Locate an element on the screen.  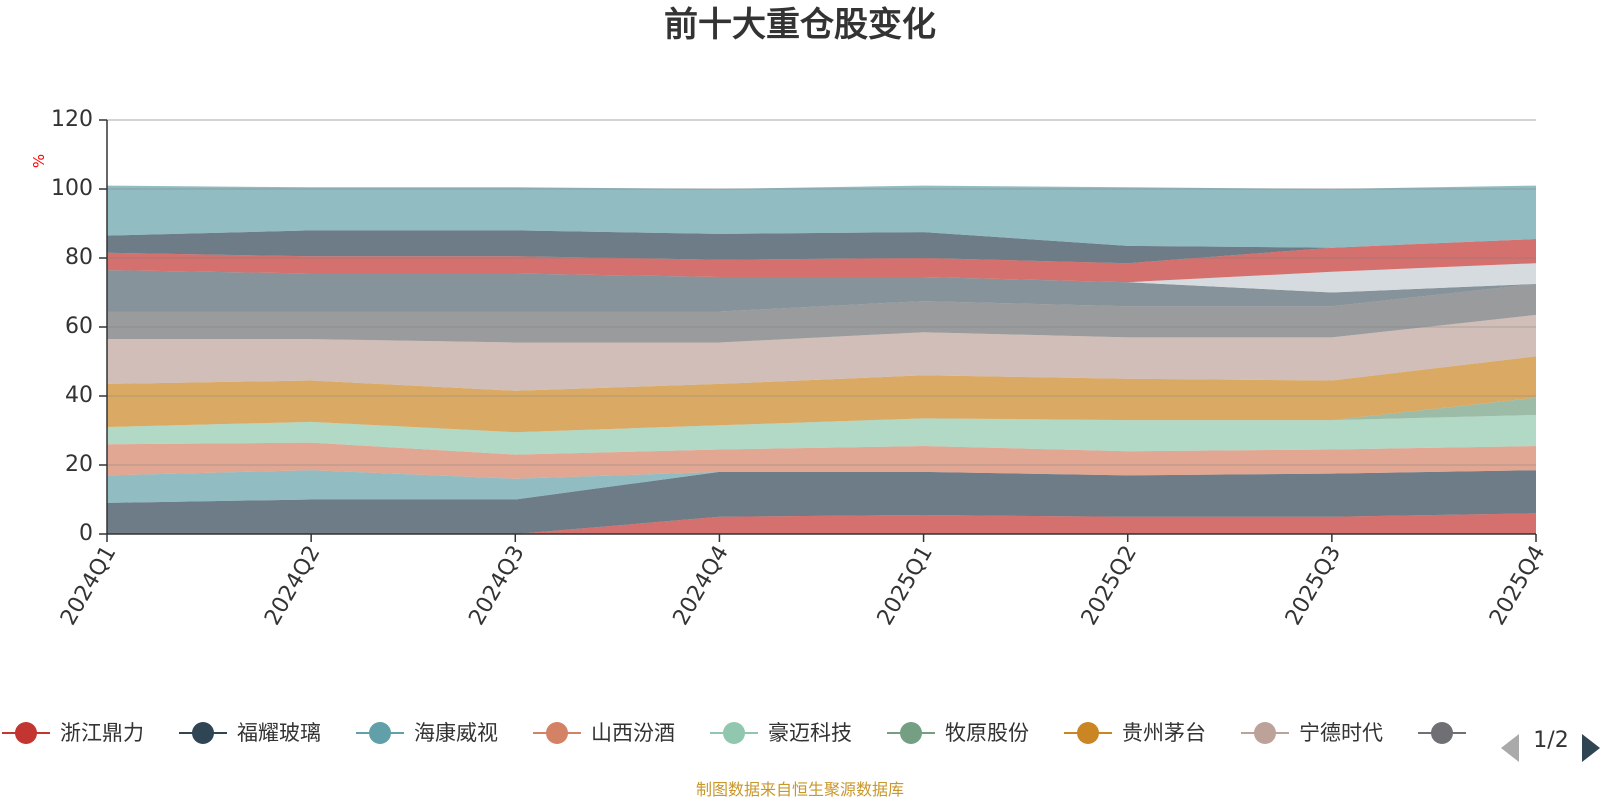
legend-item: 海康威视 is located at coordinates (427, 733).